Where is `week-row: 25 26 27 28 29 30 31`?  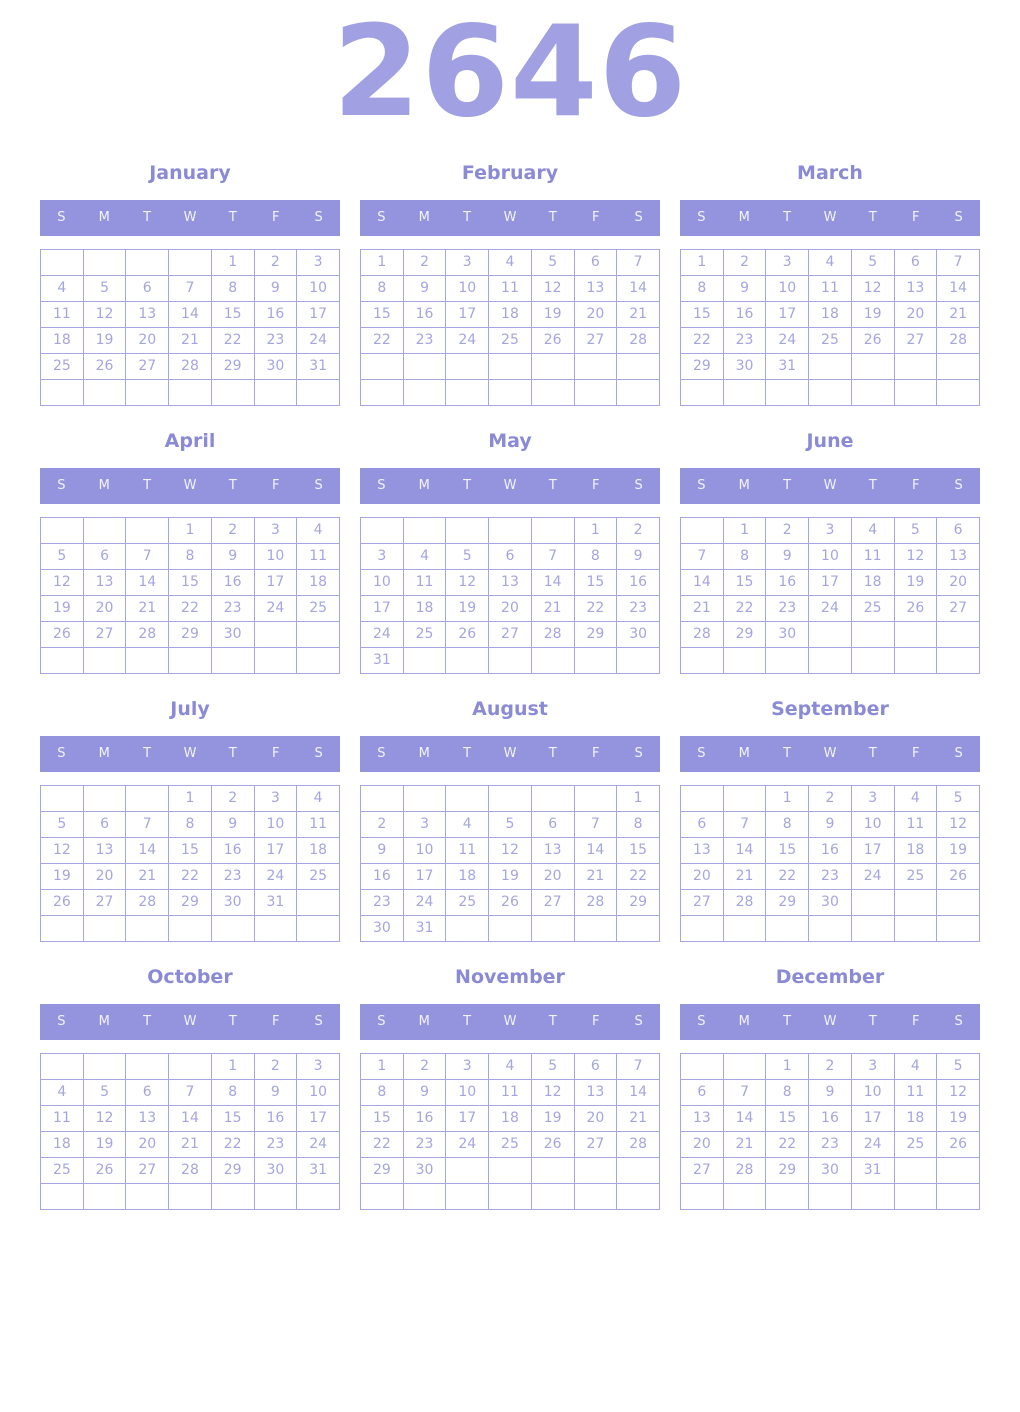
week-row: 25 26 27 28 29 30 31 is located at coordinates (190, 366).